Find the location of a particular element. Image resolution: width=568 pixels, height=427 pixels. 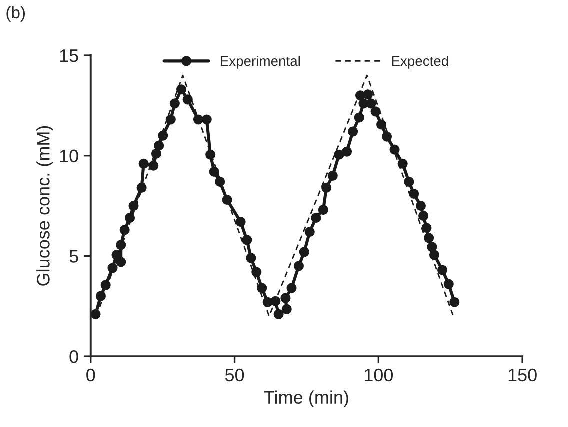

y-tick-label: 15 is located at coordinates (69, 56).